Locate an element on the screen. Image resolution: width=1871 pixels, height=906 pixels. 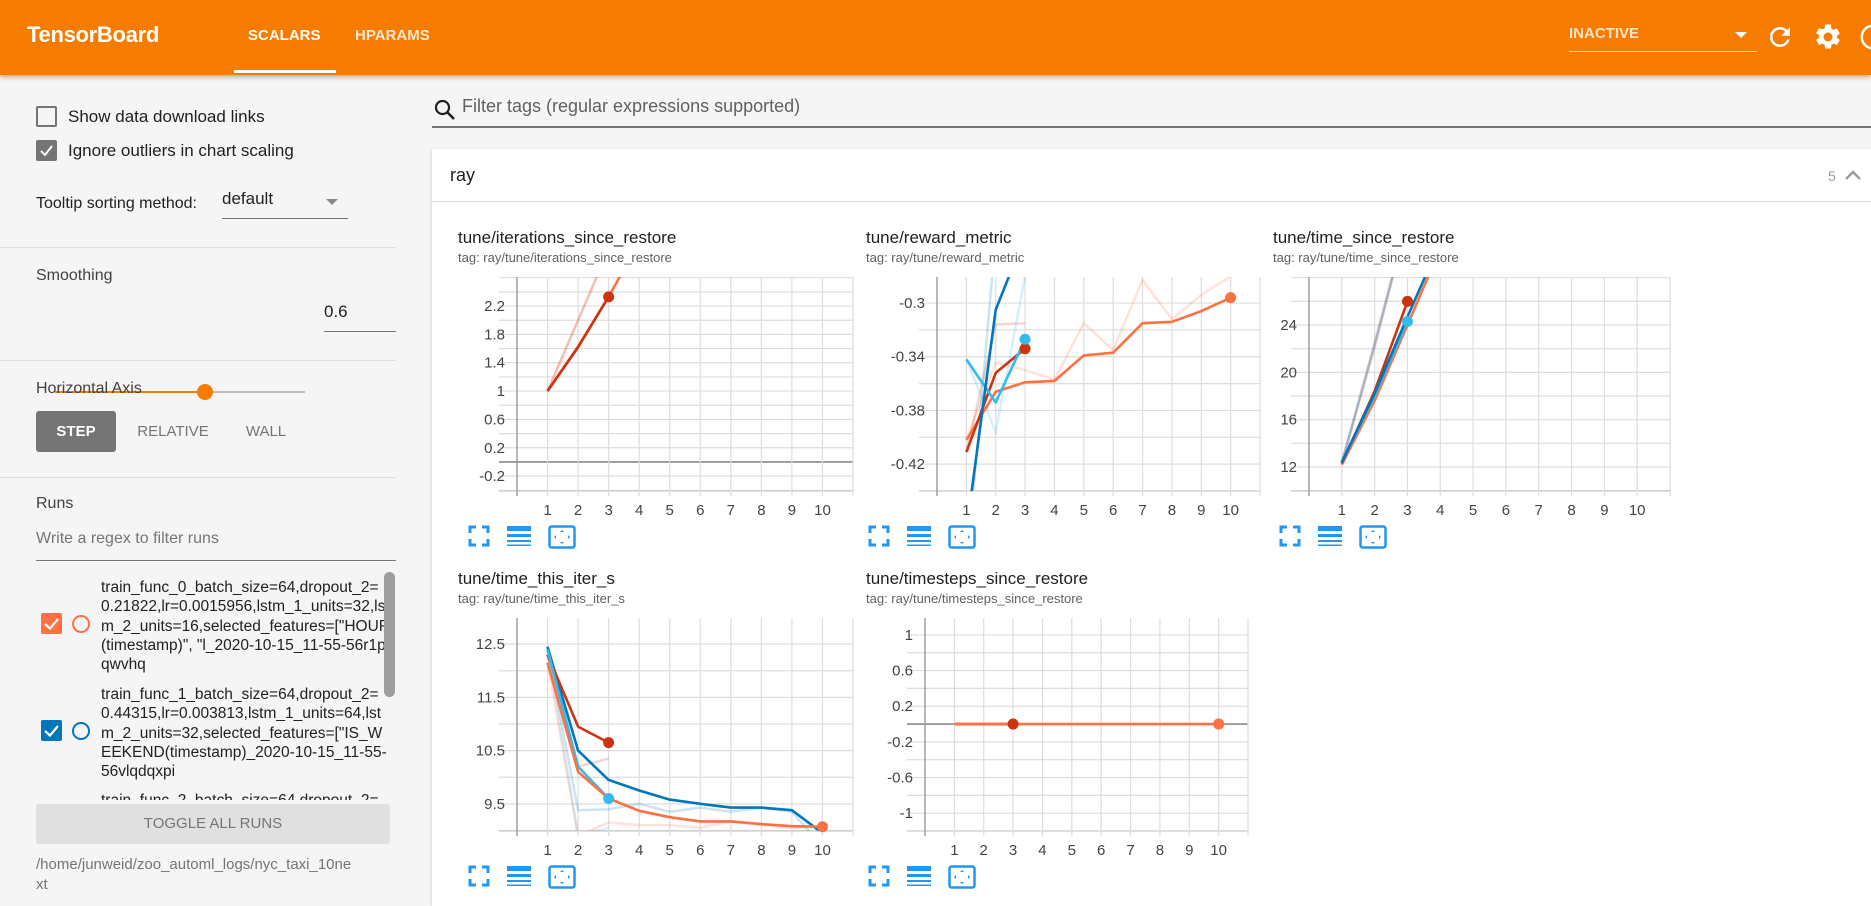
y-tick-label: 0.6 is located at coordinates (902, 671).